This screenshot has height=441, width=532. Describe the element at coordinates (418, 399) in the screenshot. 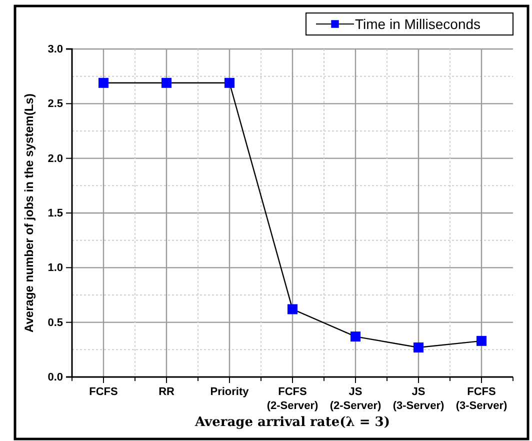

I see `x-tick-label: JS (3-Server)` at that location.